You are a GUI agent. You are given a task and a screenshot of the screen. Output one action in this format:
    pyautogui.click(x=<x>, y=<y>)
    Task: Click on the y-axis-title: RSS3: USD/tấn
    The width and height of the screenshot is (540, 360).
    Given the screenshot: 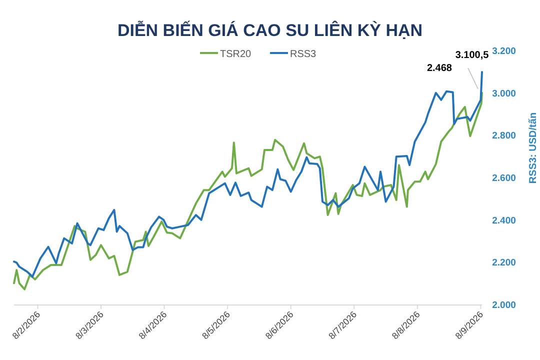 What is the action you would take?
    pyautogui.click(x=533, y=148)
    